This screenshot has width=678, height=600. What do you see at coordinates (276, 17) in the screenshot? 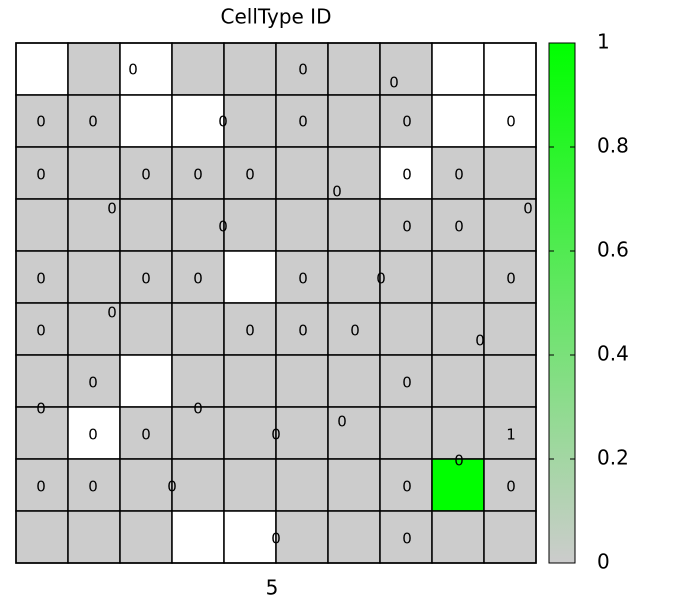
I see `chart-title: CellType ID` at bounding box center [276, 17].